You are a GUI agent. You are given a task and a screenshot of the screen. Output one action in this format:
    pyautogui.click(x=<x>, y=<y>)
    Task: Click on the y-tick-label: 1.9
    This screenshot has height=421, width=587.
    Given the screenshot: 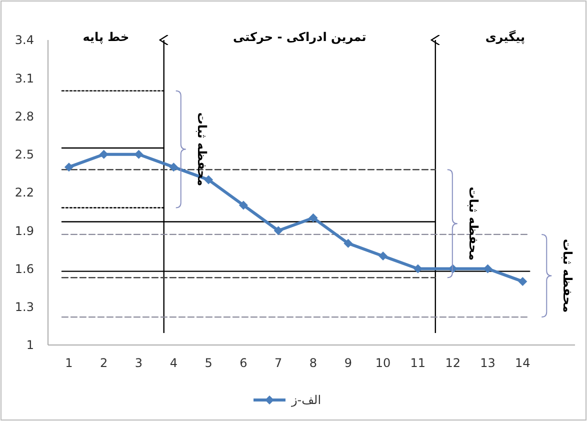 What is the action you would take?
    pyautogui.click(x=24, y=231)
    